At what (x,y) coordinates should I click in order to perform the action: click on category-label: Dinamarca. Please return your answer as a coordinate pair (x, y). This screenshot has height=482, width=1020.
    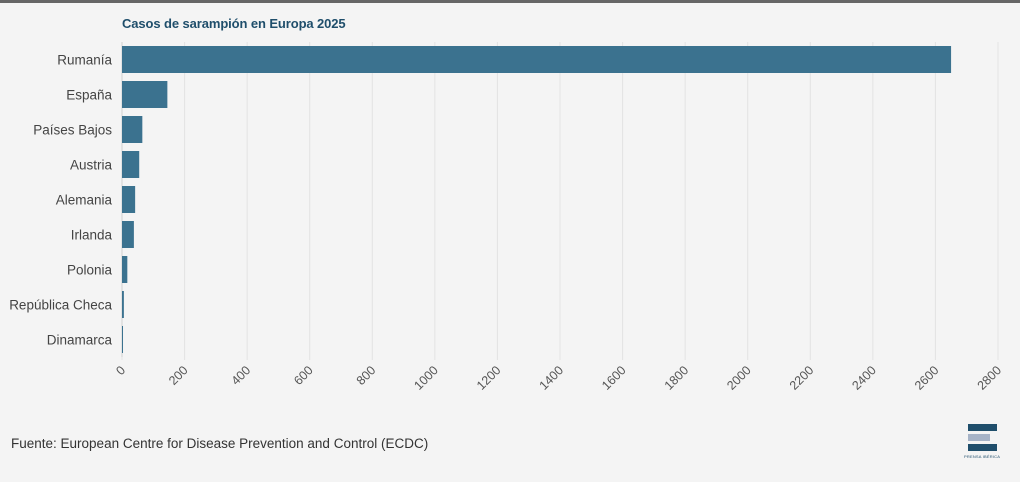
    Looking at the image, I should click on (80, 340).